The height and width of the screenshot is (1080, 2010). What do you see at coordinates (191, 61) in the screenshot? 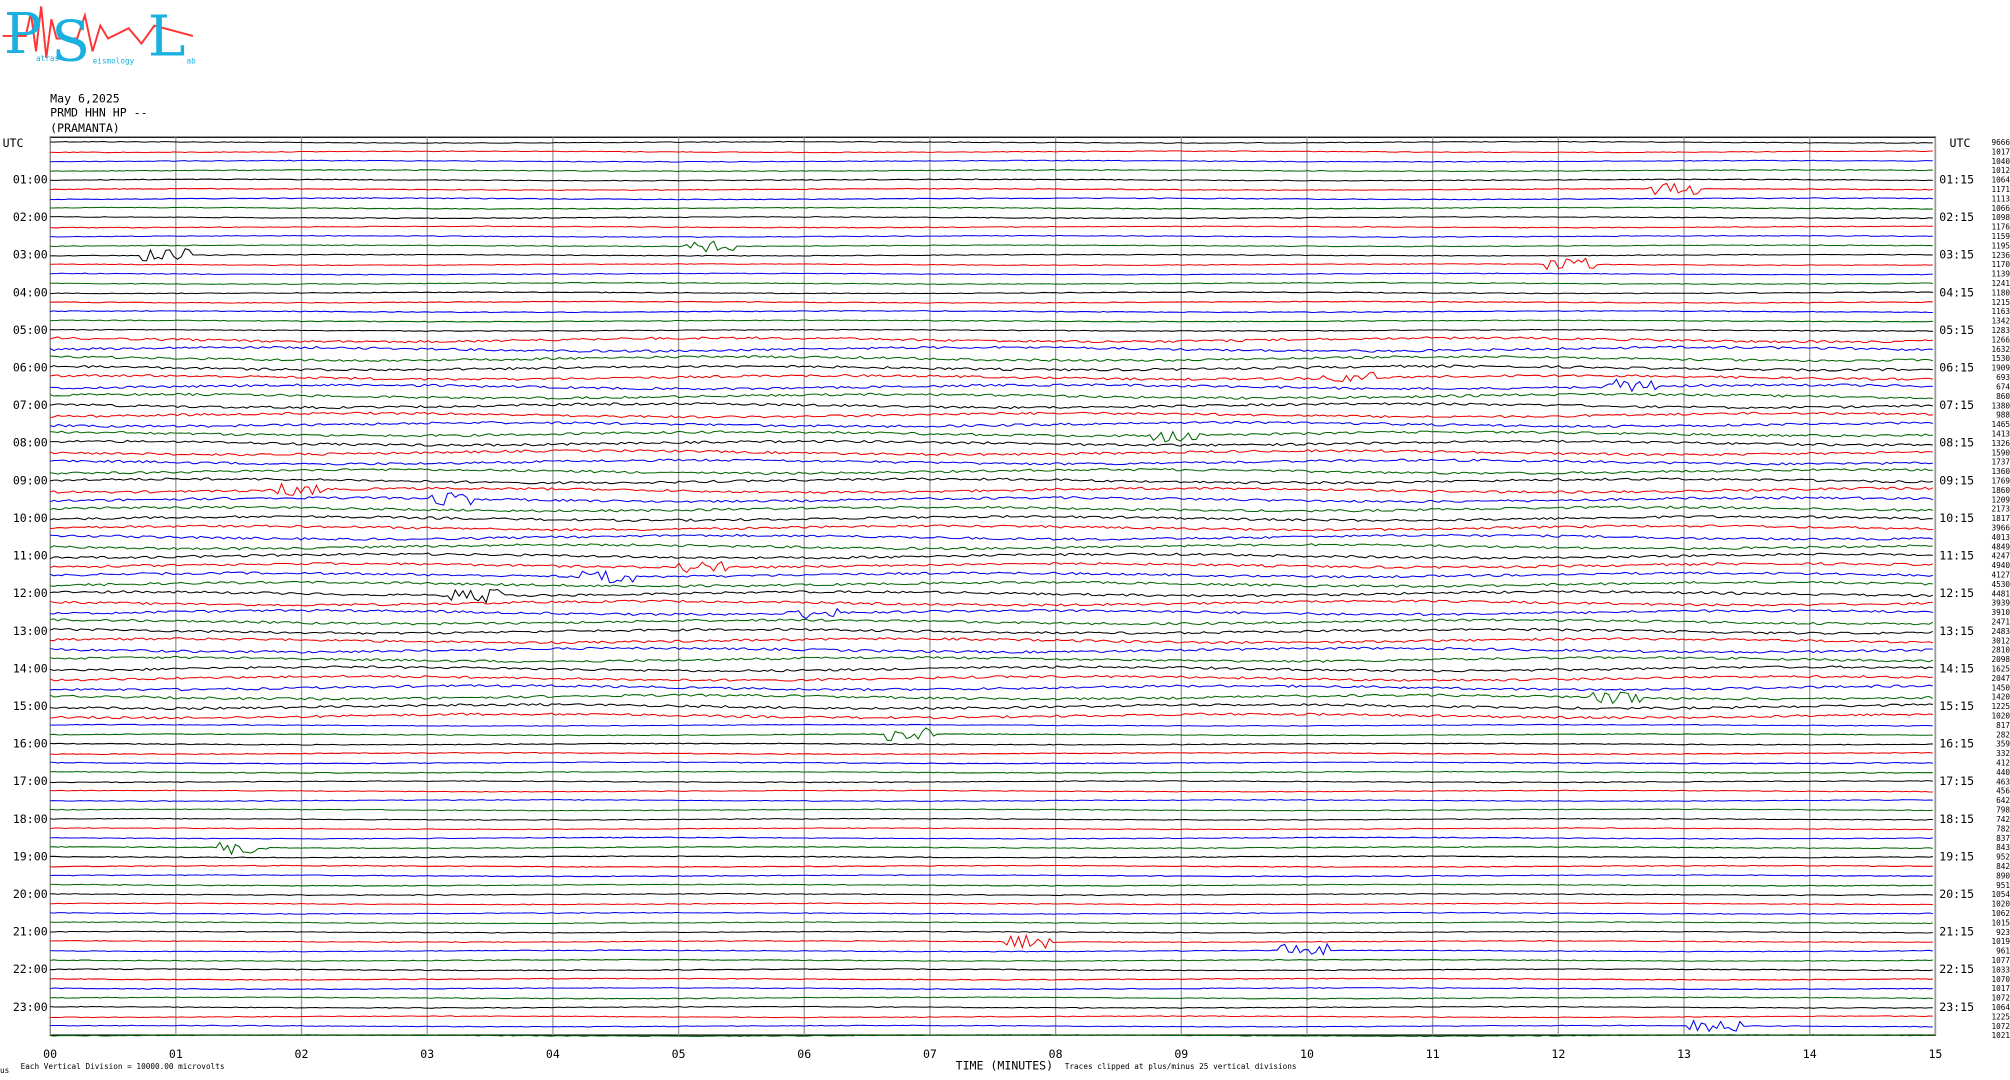
I see `logo-word: ab` at bounding box center [191, 61].